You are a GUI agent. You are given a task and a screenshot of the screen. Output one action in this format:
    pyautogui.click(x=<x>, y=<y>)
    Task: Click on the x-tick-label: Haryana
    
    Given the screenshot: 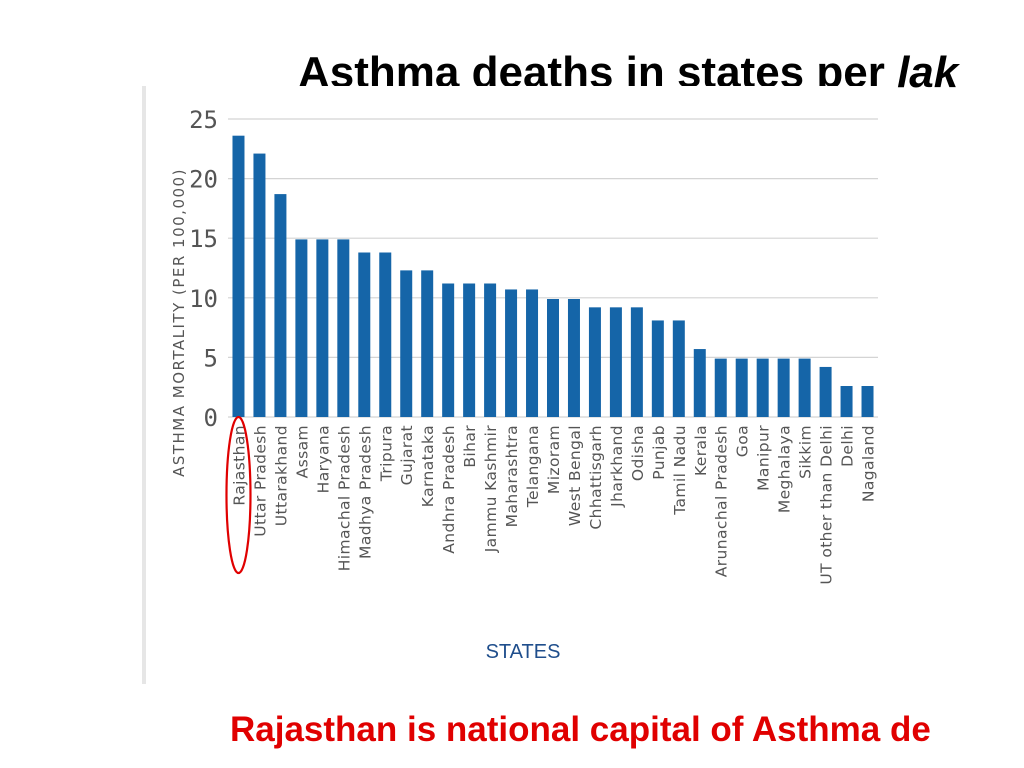 What is the action you would take?
    pyautogui.click(x=323, y=459)
    